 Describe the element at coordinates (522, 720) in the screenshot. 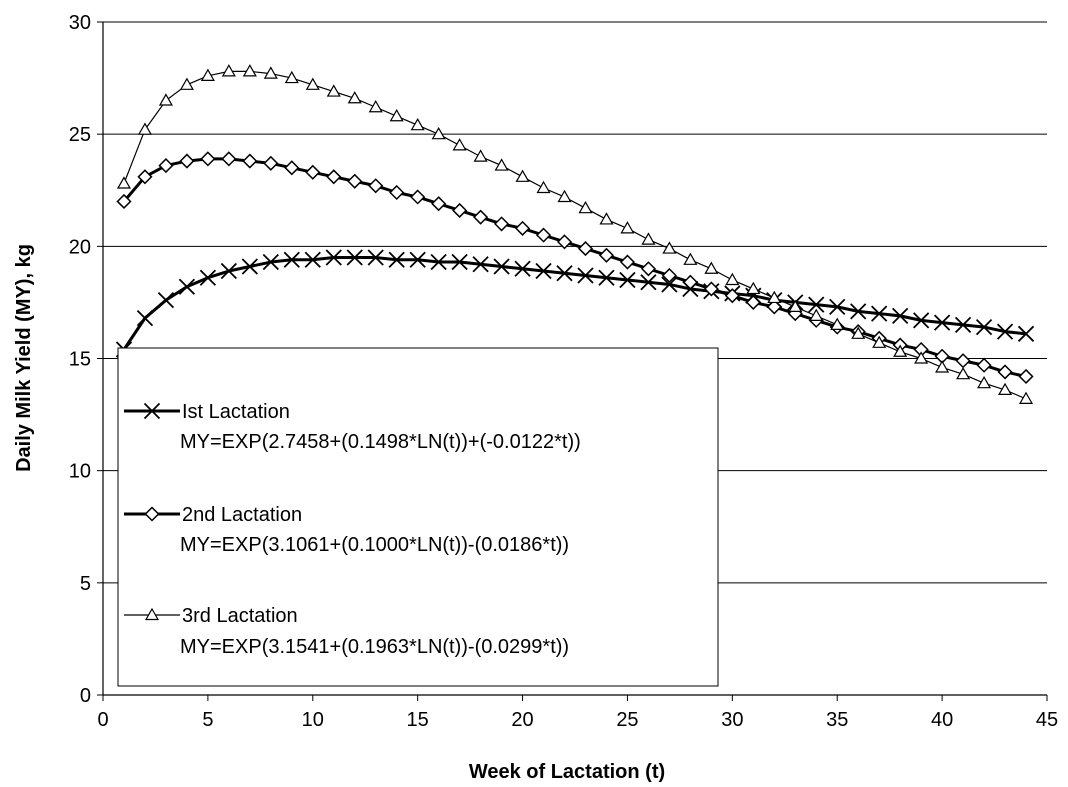

I see `x-tick-label-20: 20` at that location.